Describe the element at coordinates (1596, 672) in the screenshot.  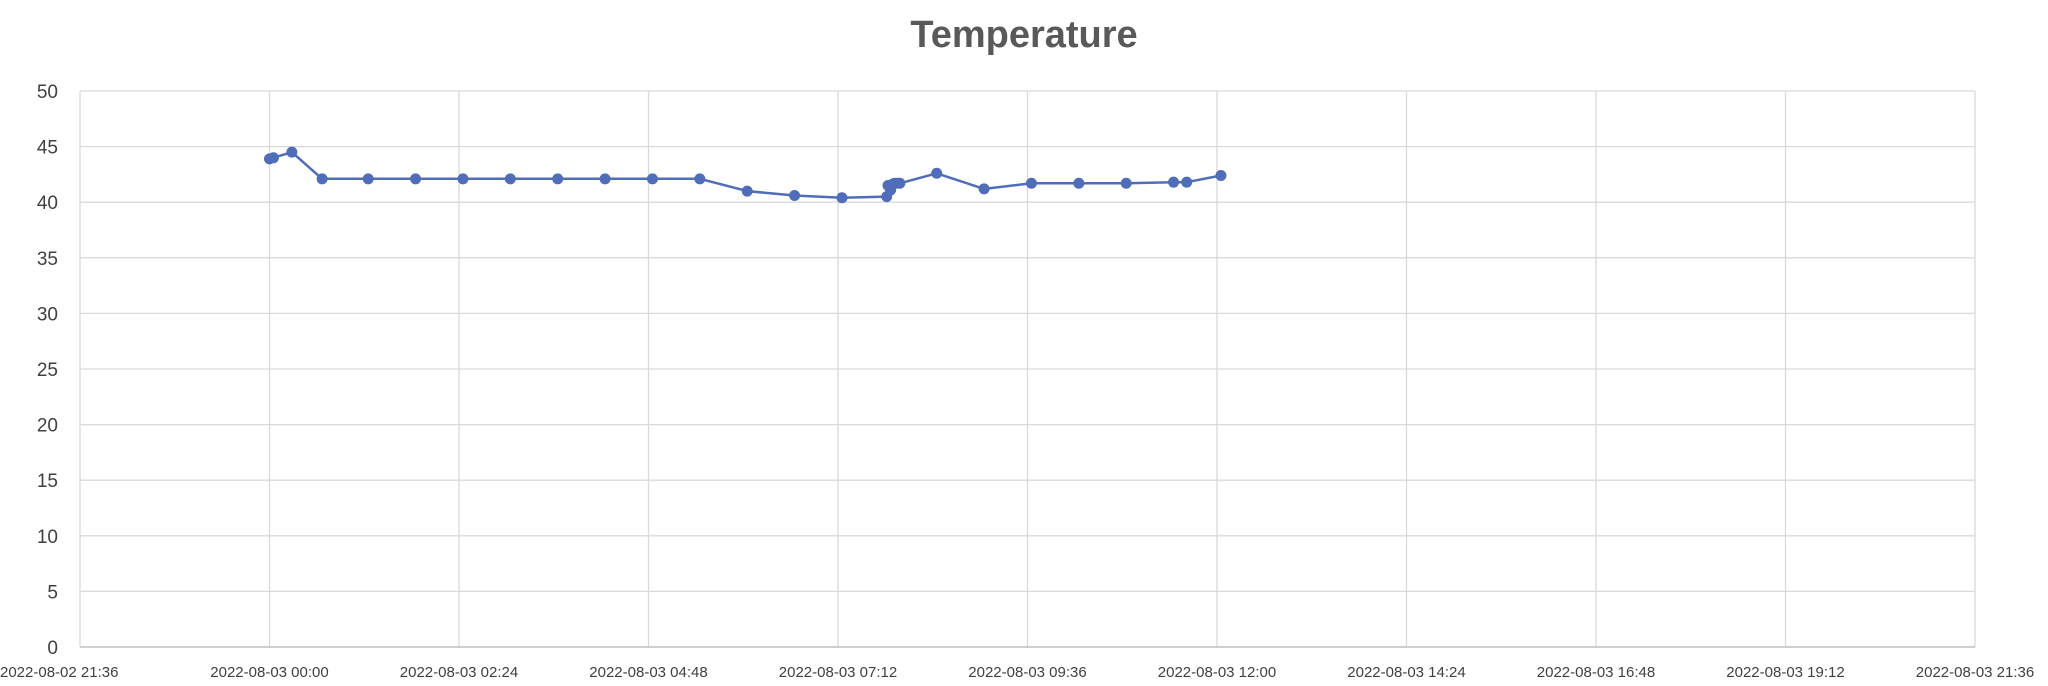
I see `x-tick-label: 2022-08-03 16:48` at that location.